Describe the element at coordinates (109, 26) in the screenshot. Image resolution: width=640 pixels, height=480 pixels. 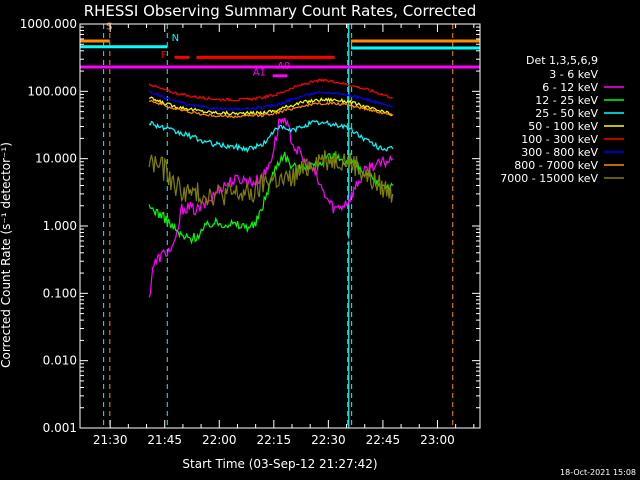
I see `annotation-label: S` at that location.